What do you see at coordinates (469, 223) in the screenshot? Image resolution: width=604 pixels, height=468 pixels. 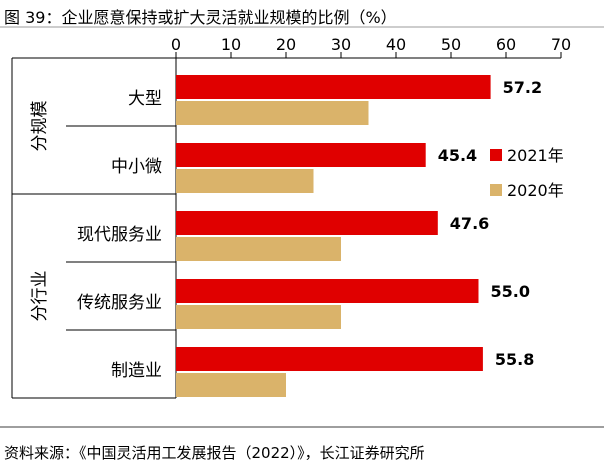 I see `data-label-2021: 47.6` at bounding box center [469, 223].